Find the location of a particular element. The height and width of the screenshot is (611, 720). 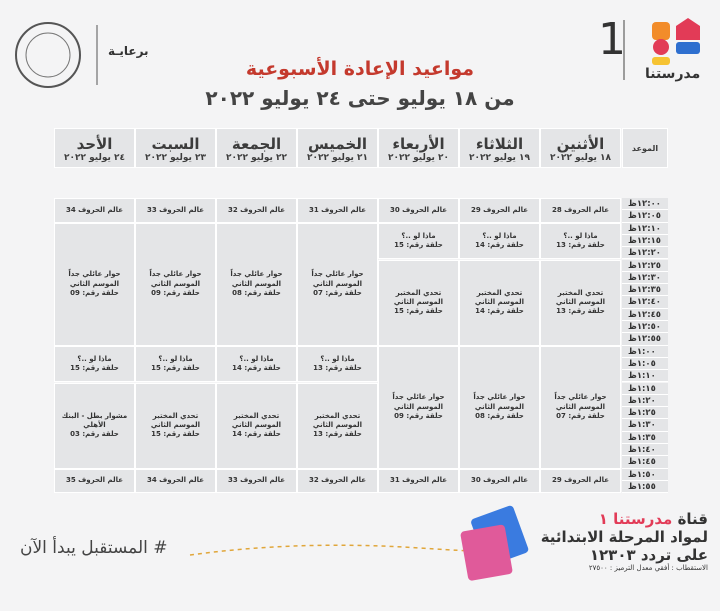

day-date: ٢٤ يوليو ٢٠٢٢ is located at coordinates (94, 158).